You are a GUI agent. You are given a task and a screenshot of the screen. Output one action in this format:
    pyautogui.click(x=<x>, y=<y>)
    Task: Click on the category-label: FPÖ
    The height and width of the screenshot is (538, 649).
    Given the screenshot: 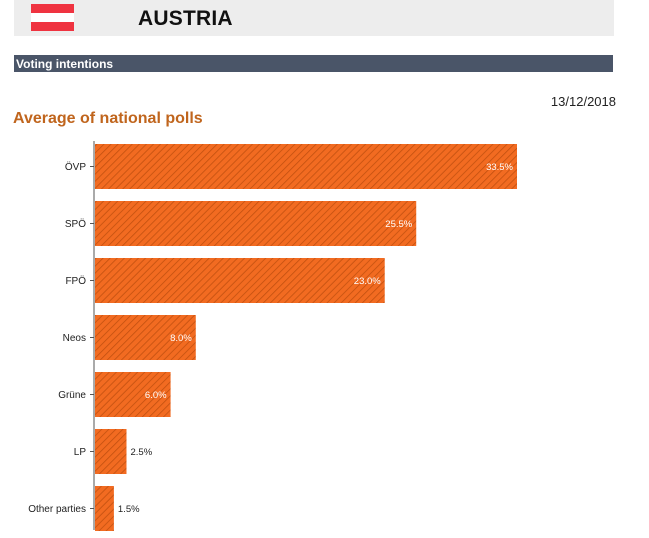 What is the action you would take?
    pyautogui.click(x=75, y=281)
    